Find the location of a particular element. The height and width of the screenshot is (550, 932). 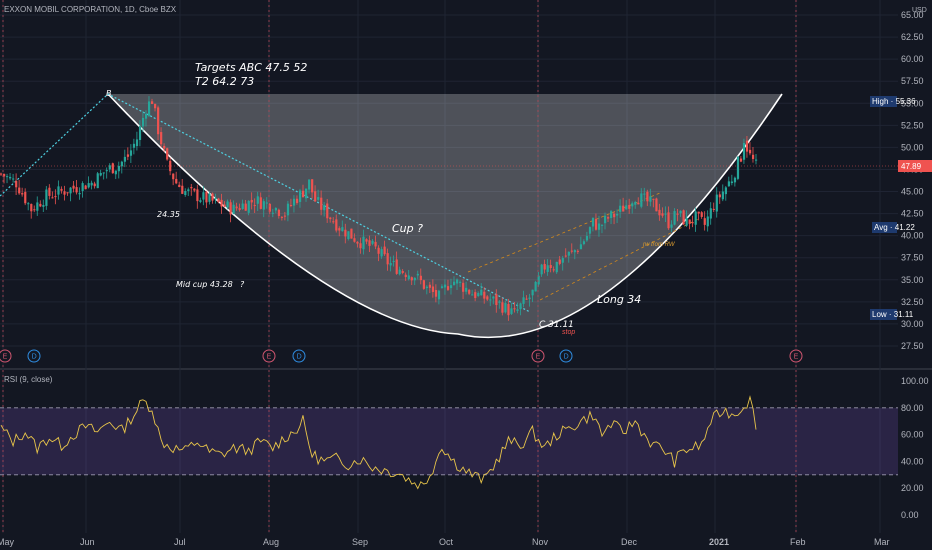

time-axis: May Jun Jul Aug Sep Oct Nov Dec 2021 Feb Mar is located at coordinates (466, 541).